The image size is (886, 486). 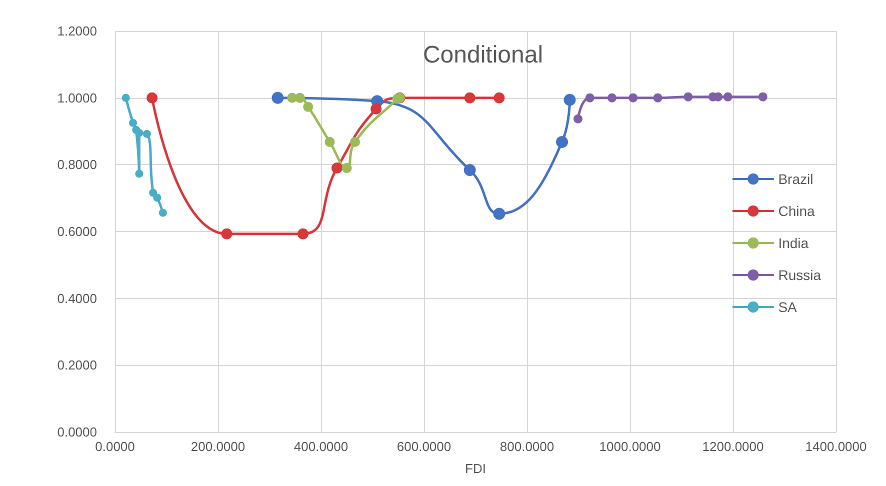 What do you see at coordinates (796, 211) in the screenshot?
I see `legend-label: China` at bounding box center [796, 211].